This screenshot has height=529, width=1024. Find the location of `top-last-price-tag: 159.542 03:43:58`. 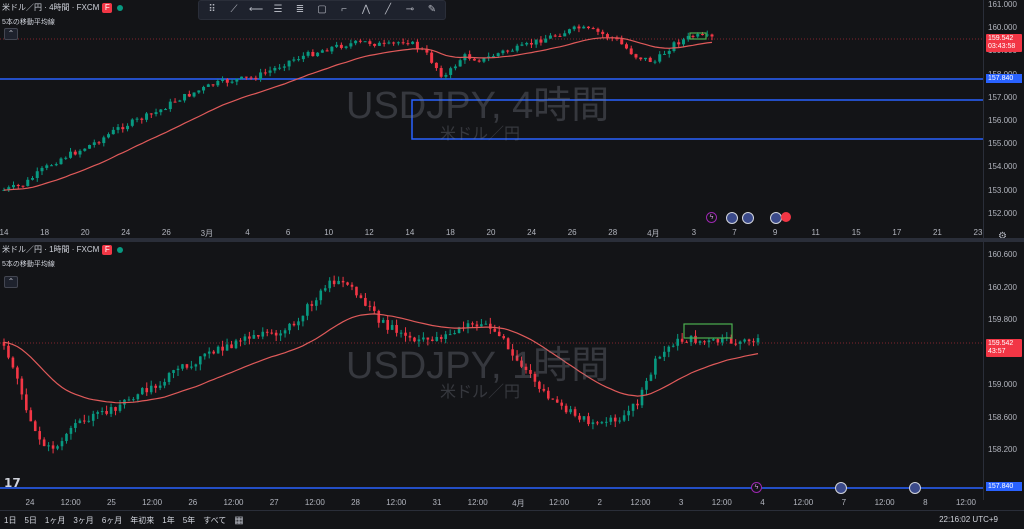

top-last-price-tag: 159.542 03:43:58 is located at coordinates (1004, 43).